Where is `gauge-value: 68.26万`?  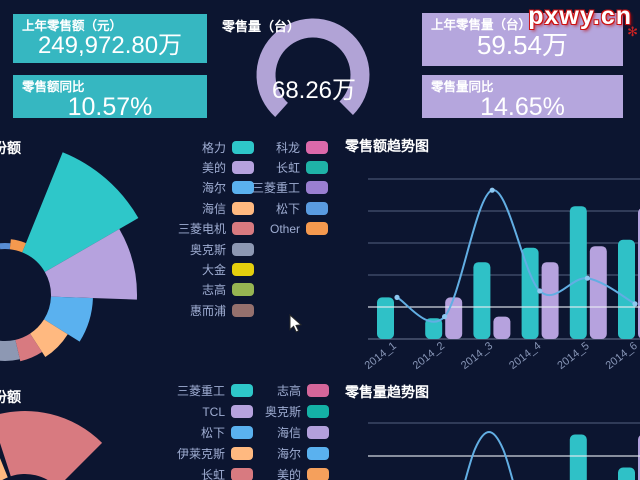 gauge-value: 68.26万 is located at coordinates (314, 90).